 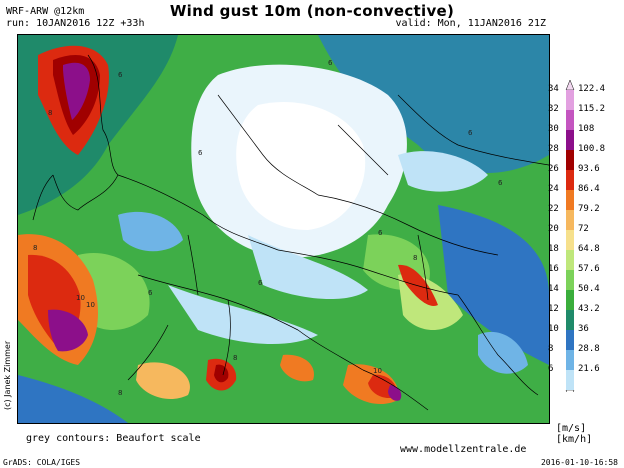 What do you see at coordinates (589, 309) in the screenshot?
I see `colorbar-kmh-label: 43.2` at bounding box center [589, 309].